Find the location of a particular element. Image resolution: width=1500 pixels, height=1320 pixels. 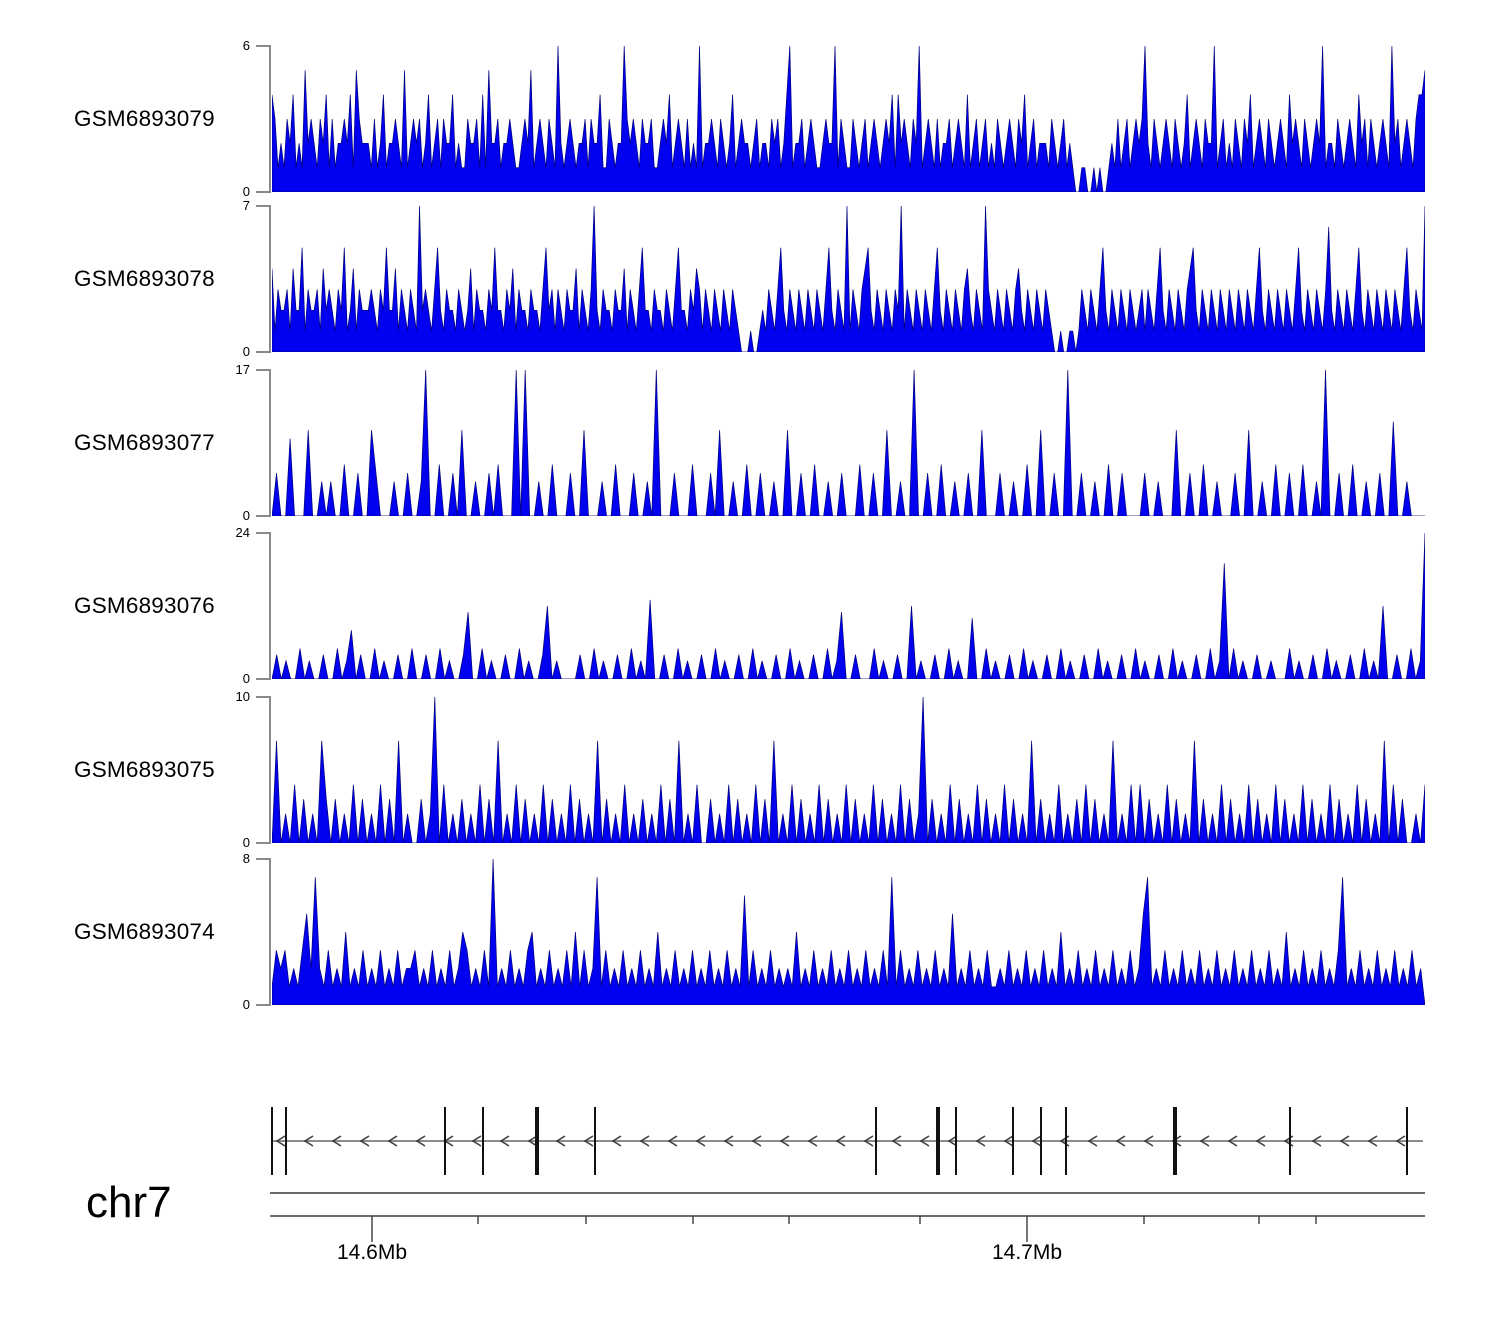

coverage-track-5: GSM6893075 10 0 is located at coordinates (750, 770).